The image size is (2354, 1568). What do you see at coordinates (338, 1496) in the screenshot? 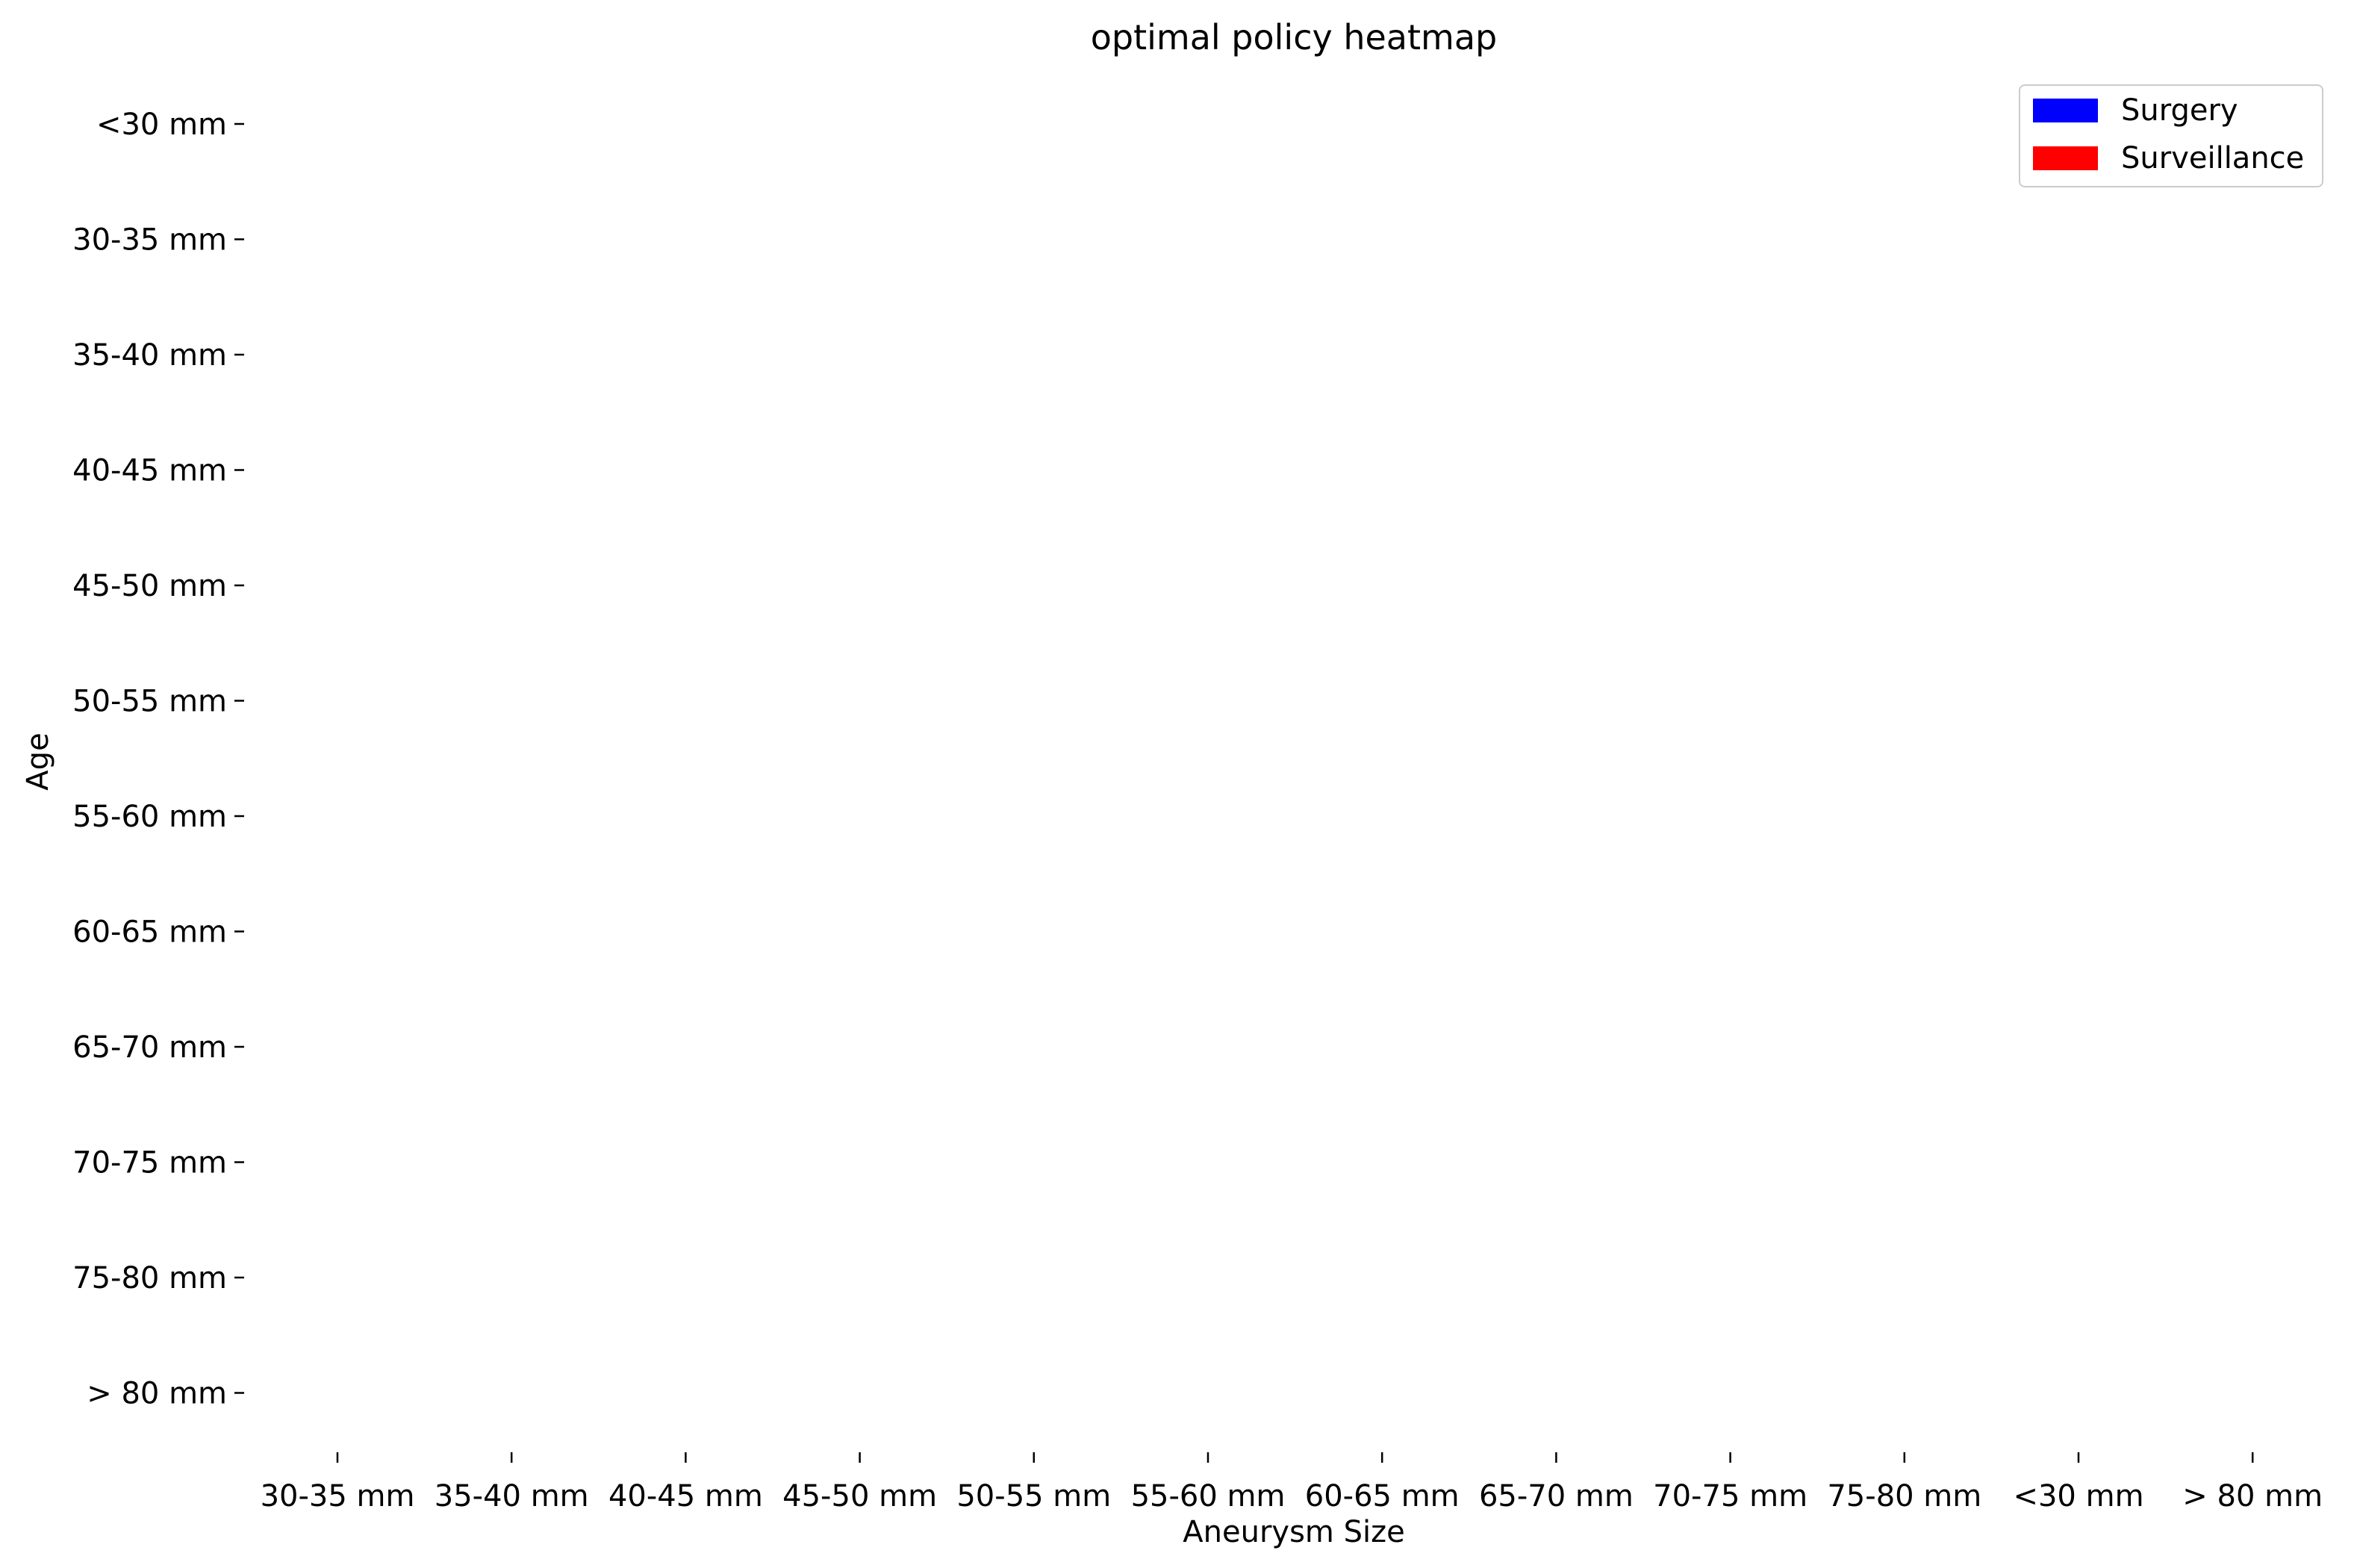
I see `x-tick-label: 30-35 mm` at bounding box center [338, 1496].